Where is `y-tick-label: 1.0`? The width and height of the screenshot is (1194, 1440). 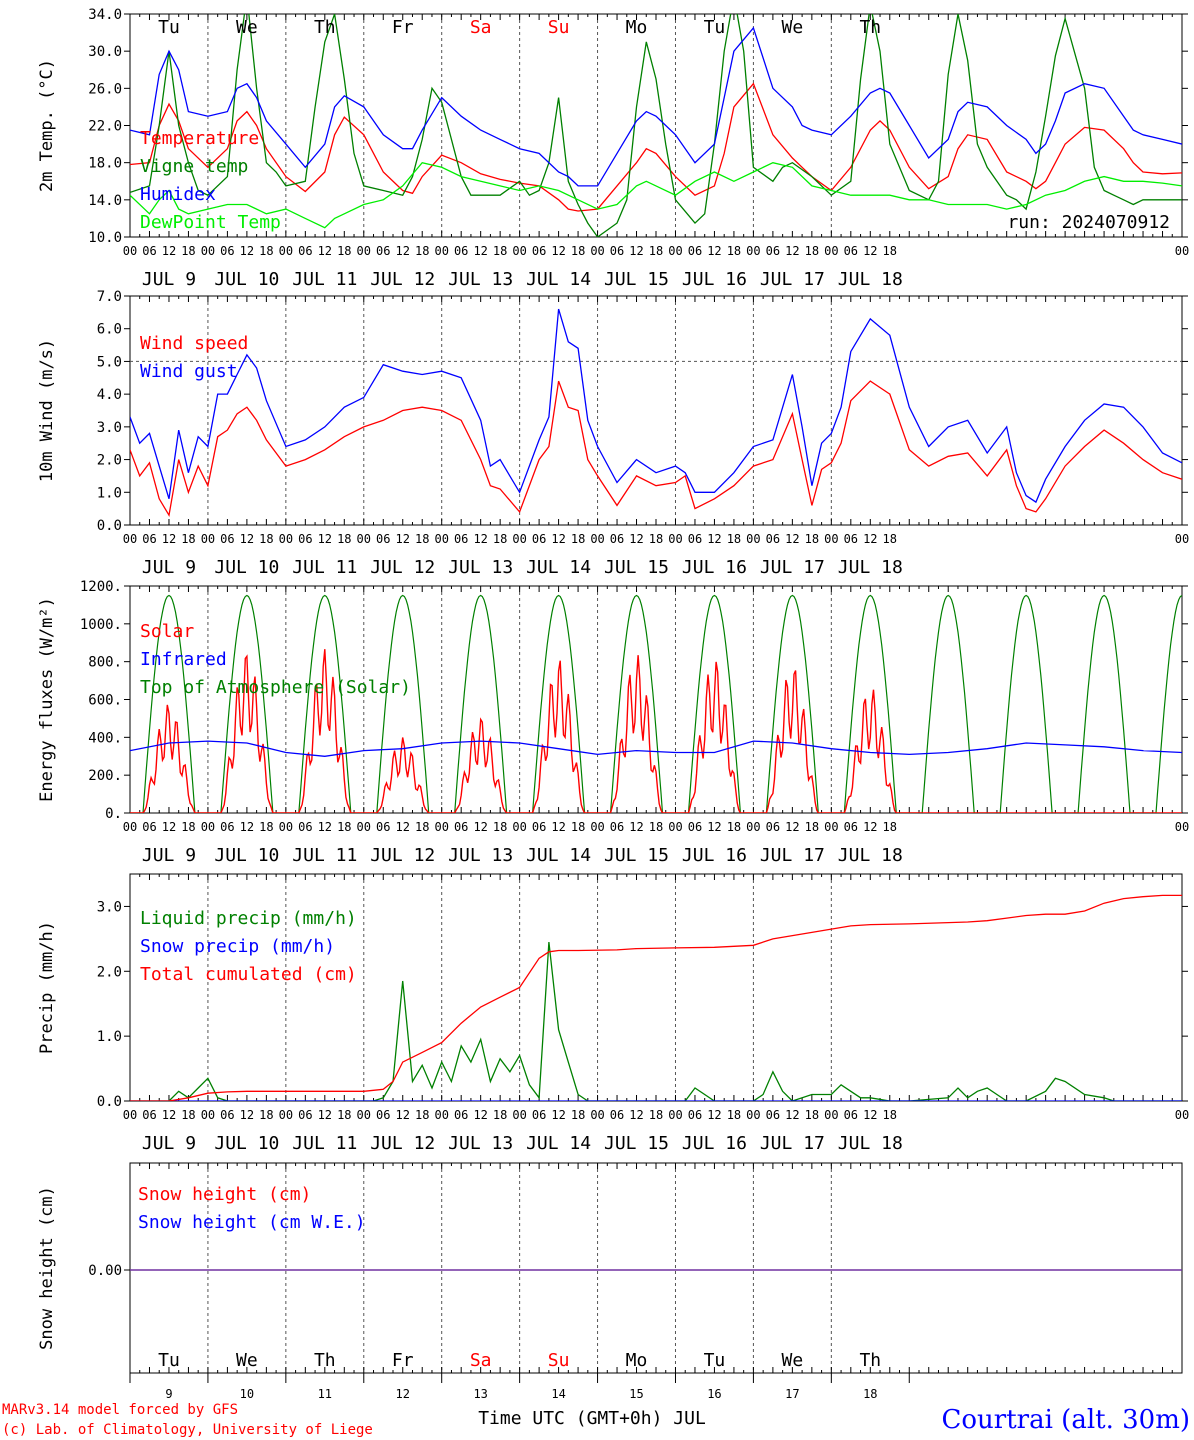
y-tick-label: 1.0 is located at coordinates (109, 1037).